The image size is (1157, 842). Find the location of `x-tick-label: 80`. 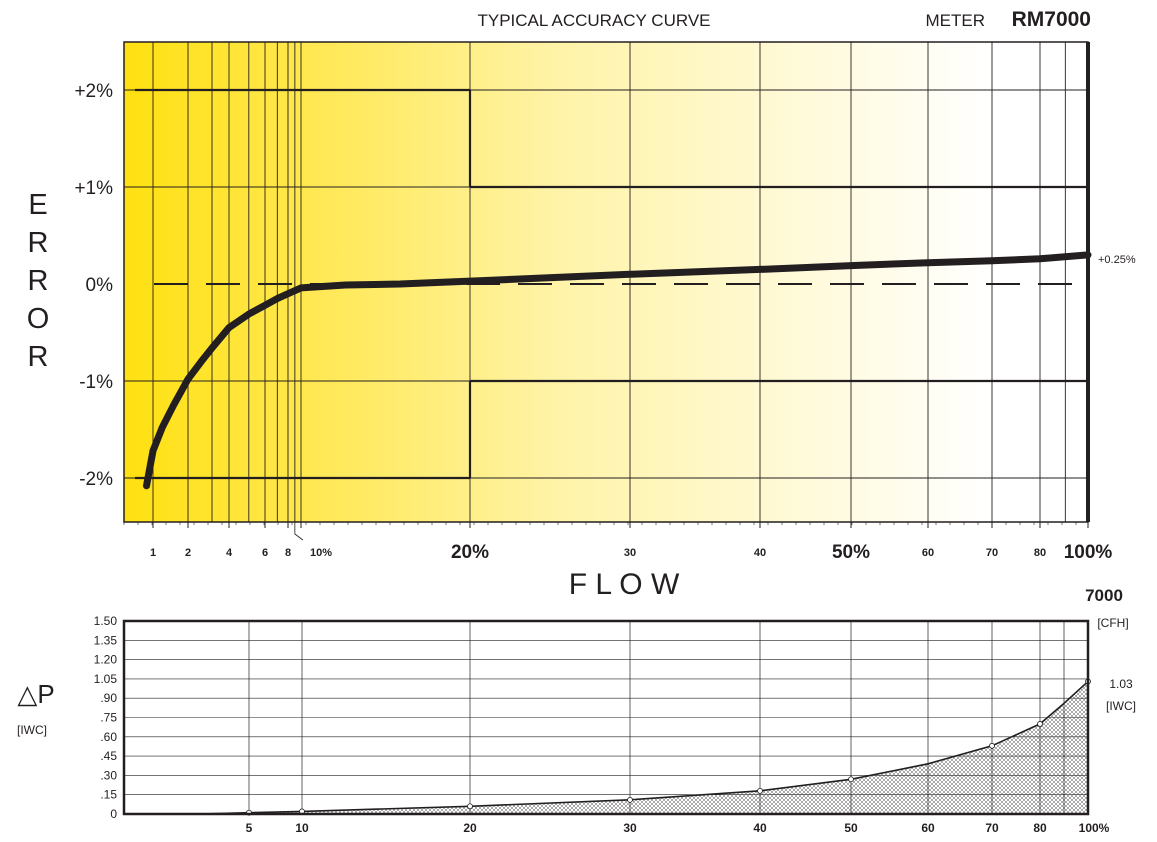

x-tick-label: 80 is located at coordinates (1040, 553).